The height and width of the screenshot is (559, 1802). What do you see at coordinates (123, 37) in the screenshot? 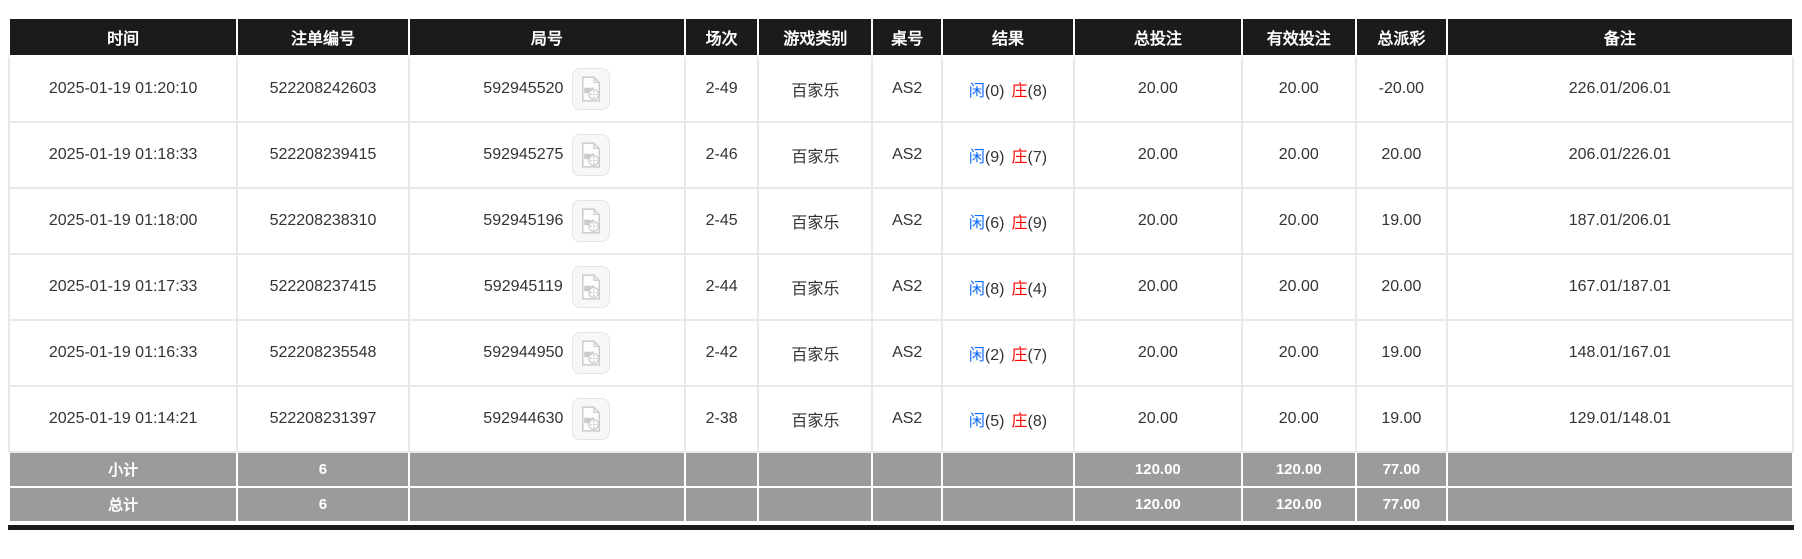
I see `column-header-time: 时间` at bounding box center [123, 37].